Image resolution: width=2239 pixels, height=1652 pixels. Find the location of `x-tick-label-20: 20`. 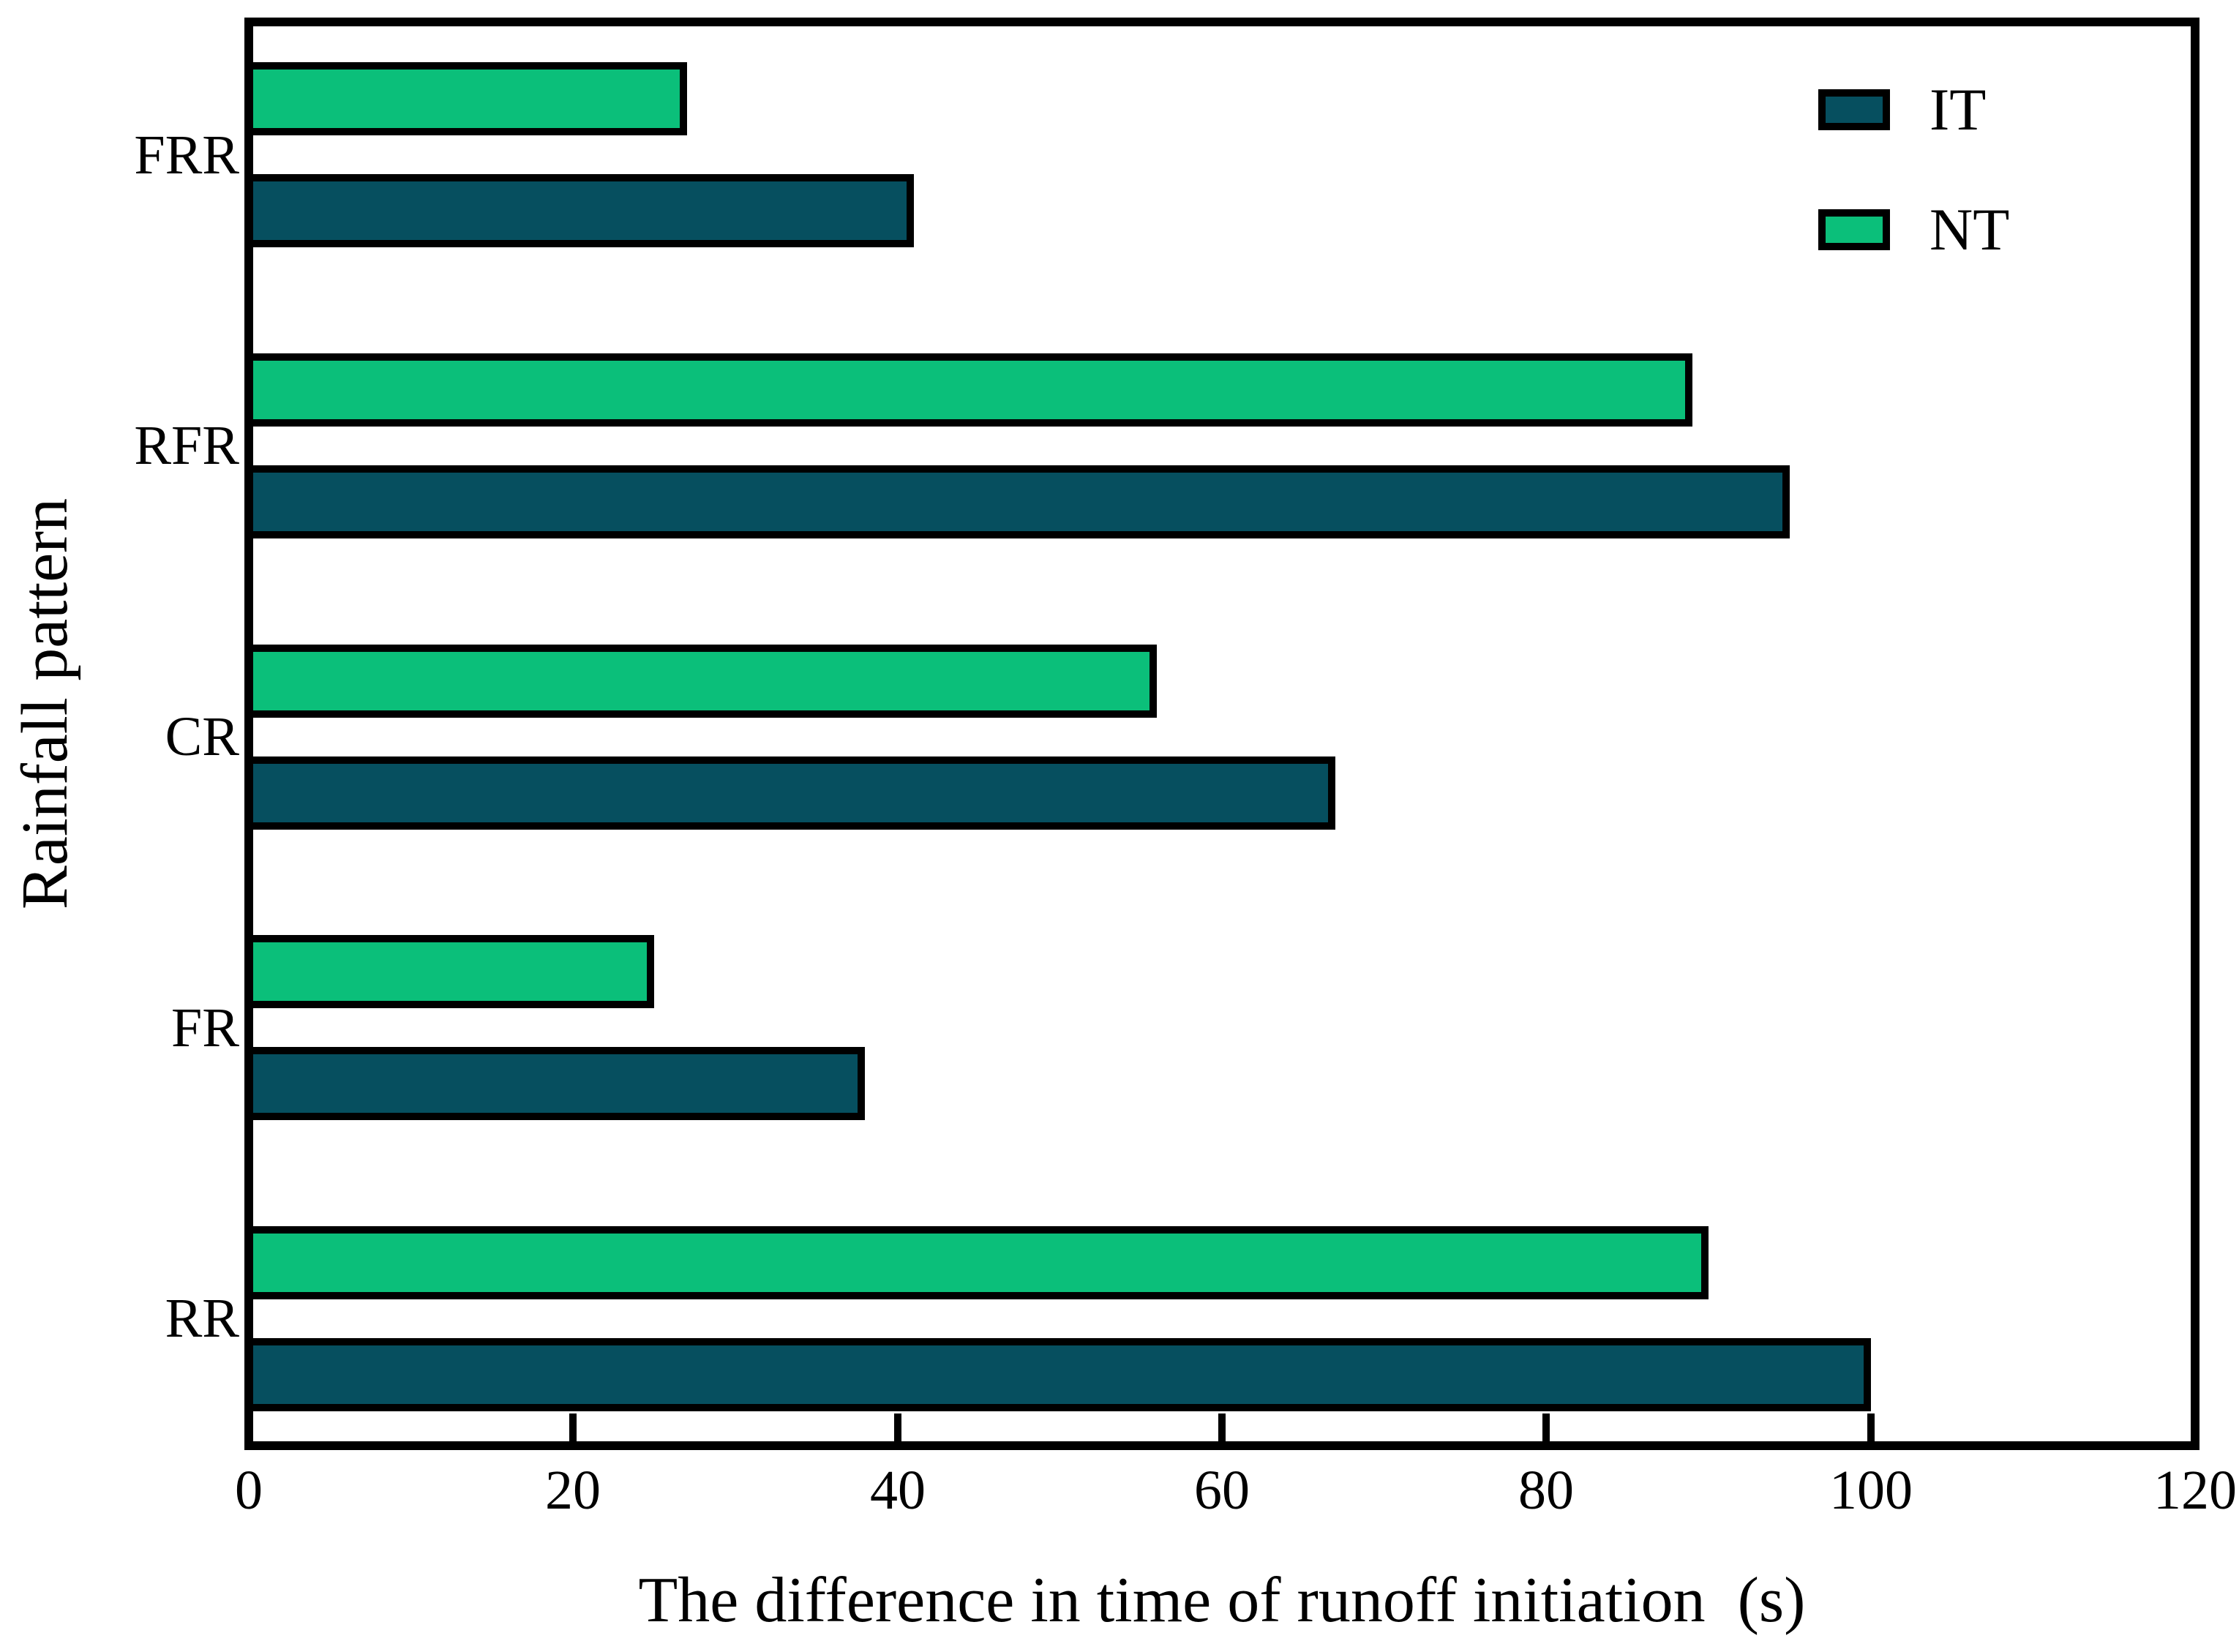

x-tick-label-20: 20 is located at coordinates (573, 1491).